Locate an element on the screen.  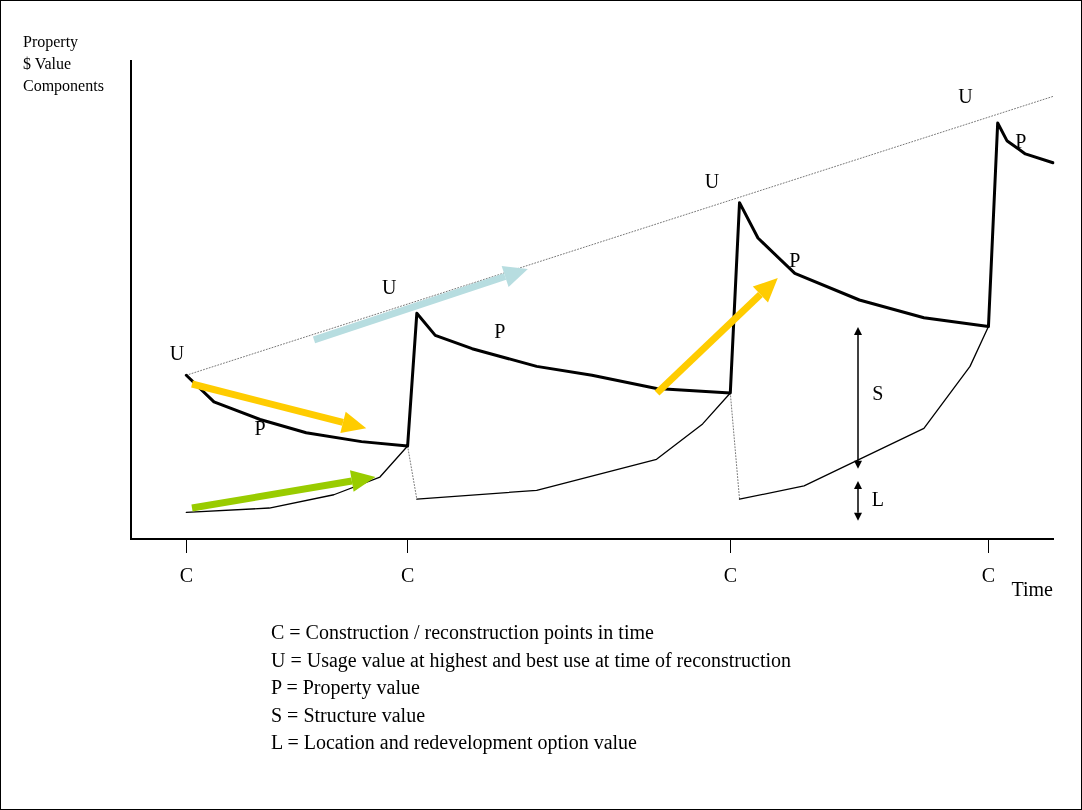
x-axis-title: Time is located at coordinates (1032, 589).